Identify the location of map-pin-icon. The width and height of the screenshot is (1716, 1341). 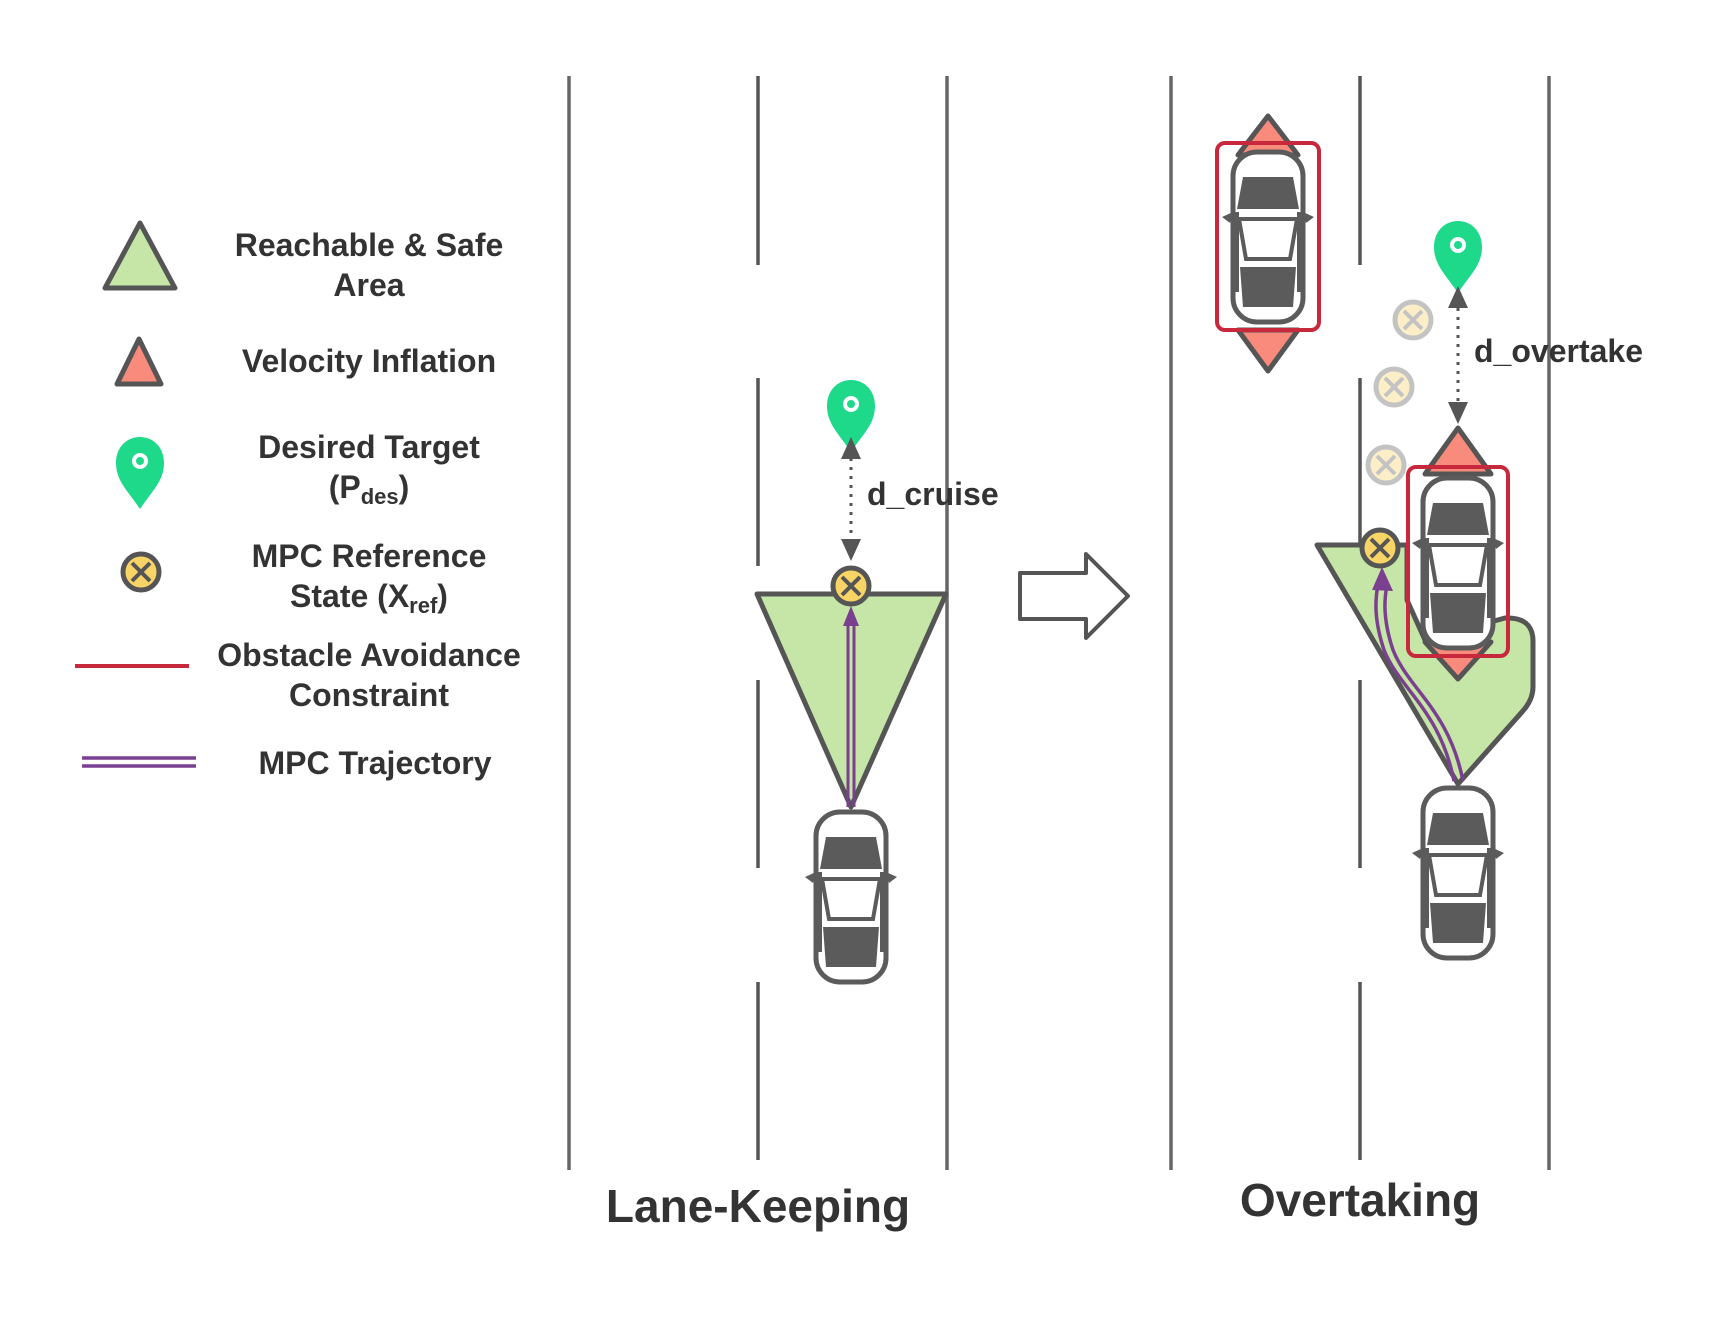
(140, 473).